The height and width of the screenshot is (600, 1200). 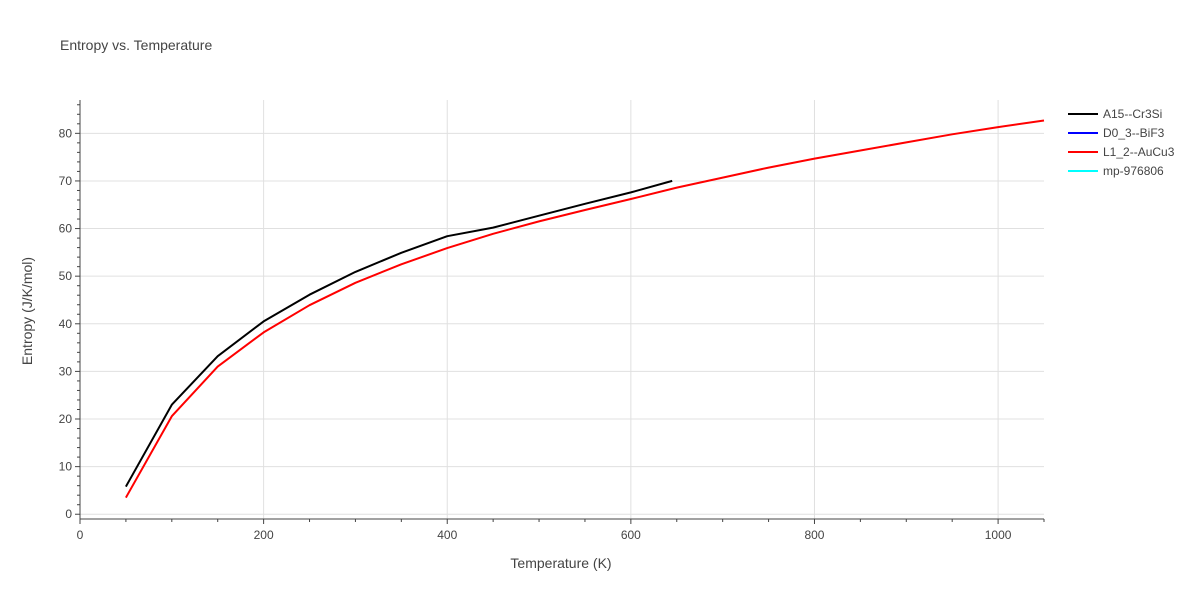 I want to click on y-tick-label: 80, so click(x=66, y=133).